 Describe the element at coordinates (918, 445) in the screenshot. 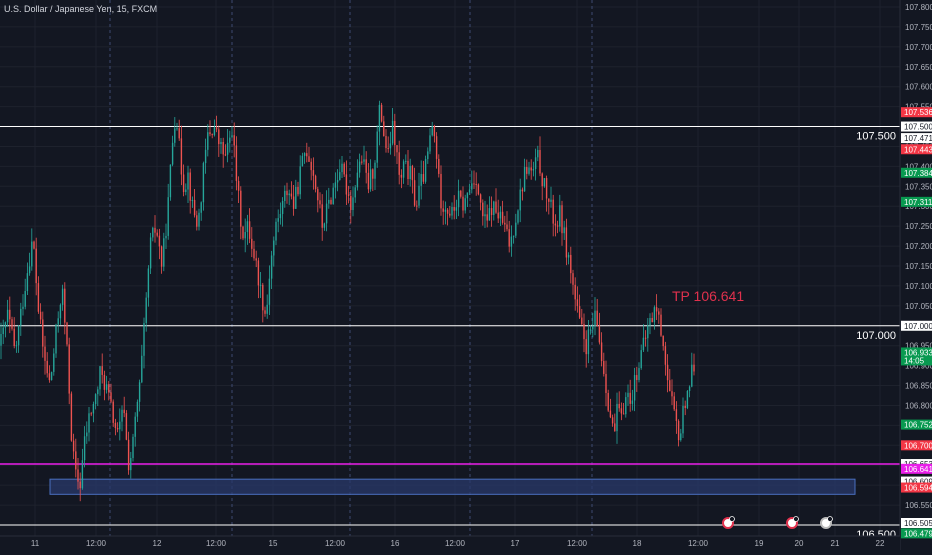

I see `price-badge-label: 106.700` at that location.